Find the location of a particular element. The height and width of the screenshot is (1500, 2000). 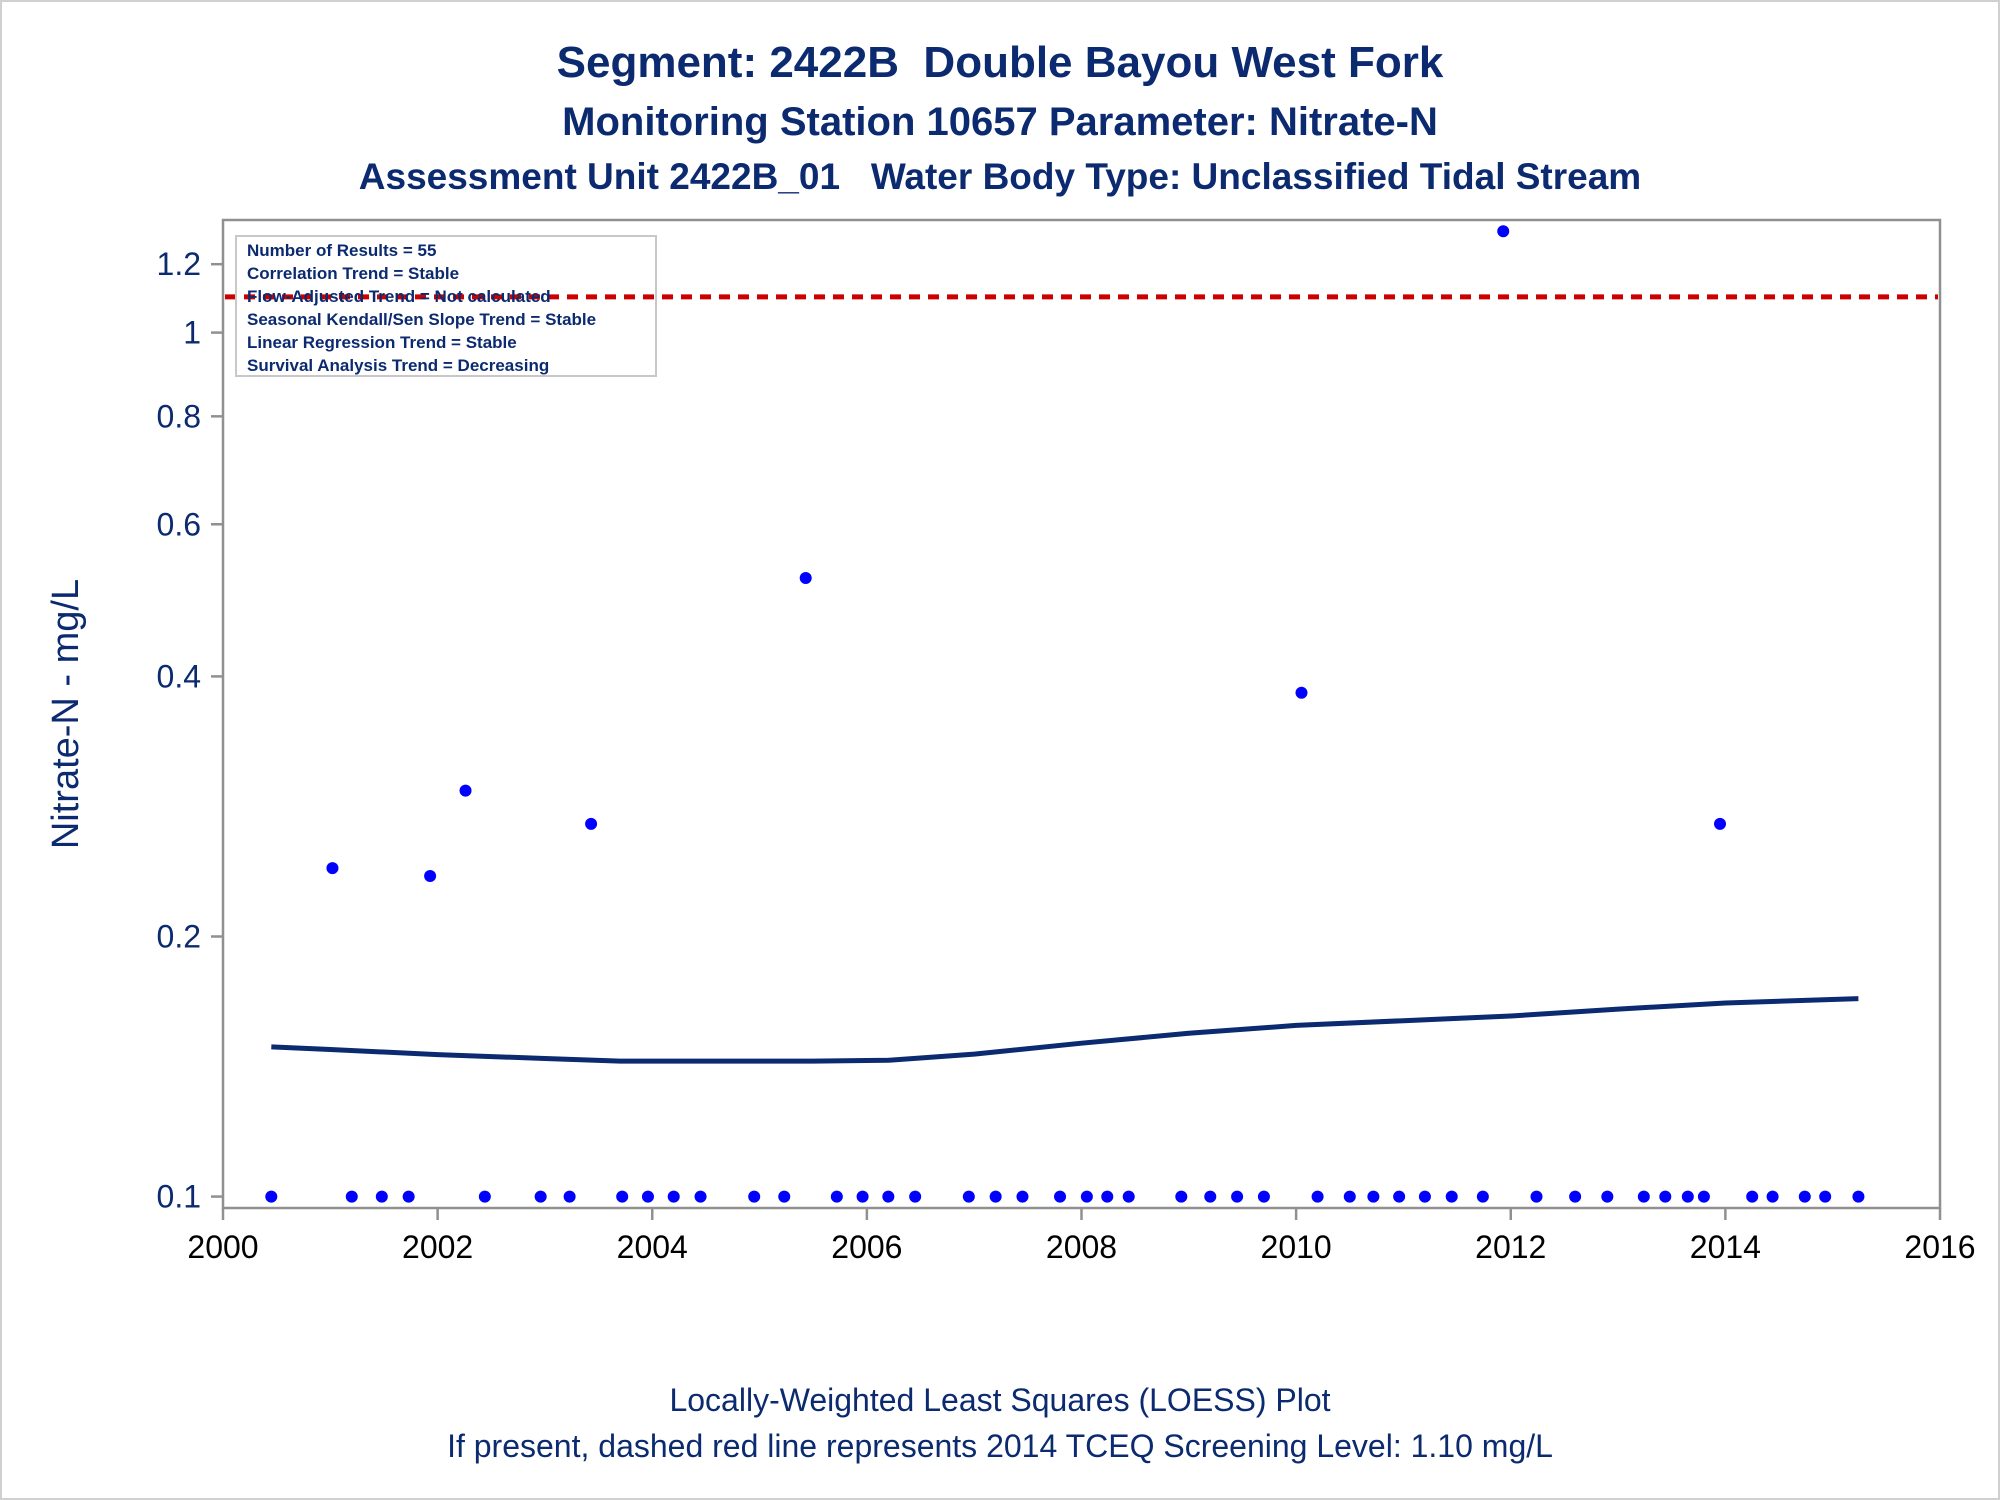

y-tick-label: 0.8 is located at coordinates (179, 416).